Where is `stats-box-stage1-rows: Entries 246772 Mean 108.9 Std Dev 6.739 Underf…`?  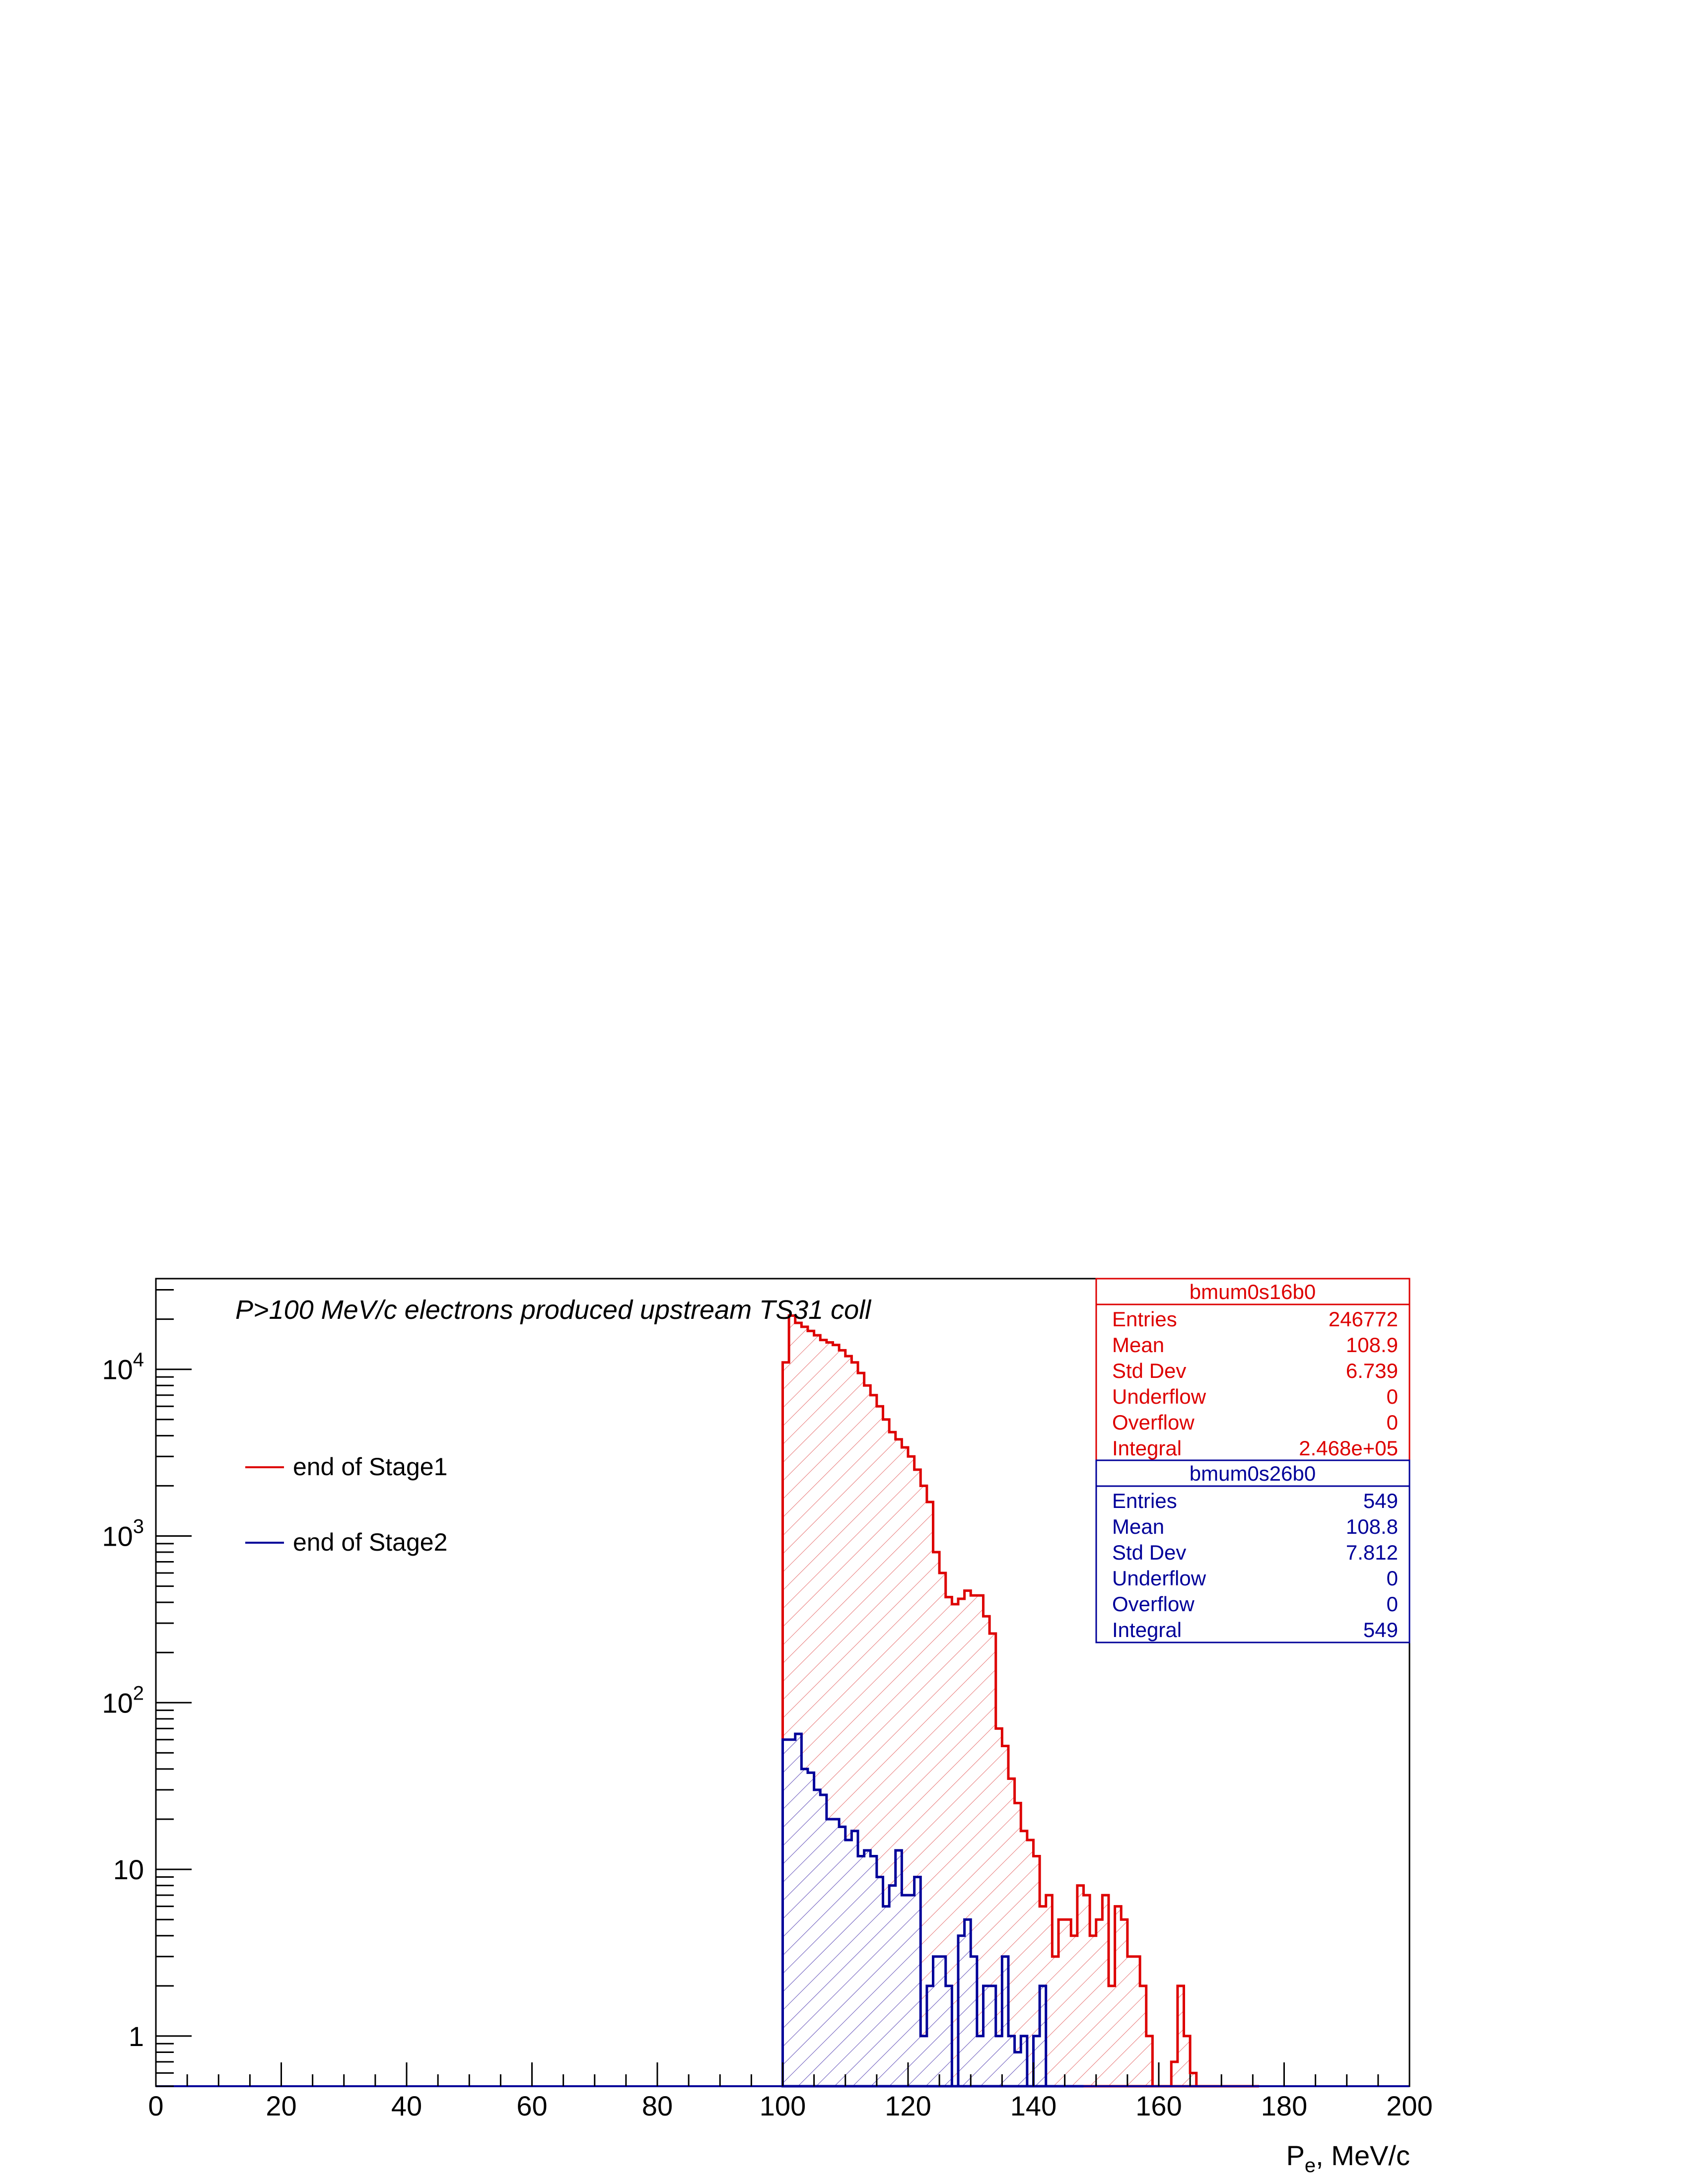
stats-box-stage1-rows: Entries 246772 Mean 108.9 Std Dev 6.739 Underf… is located at coordinates (1255, 1383).